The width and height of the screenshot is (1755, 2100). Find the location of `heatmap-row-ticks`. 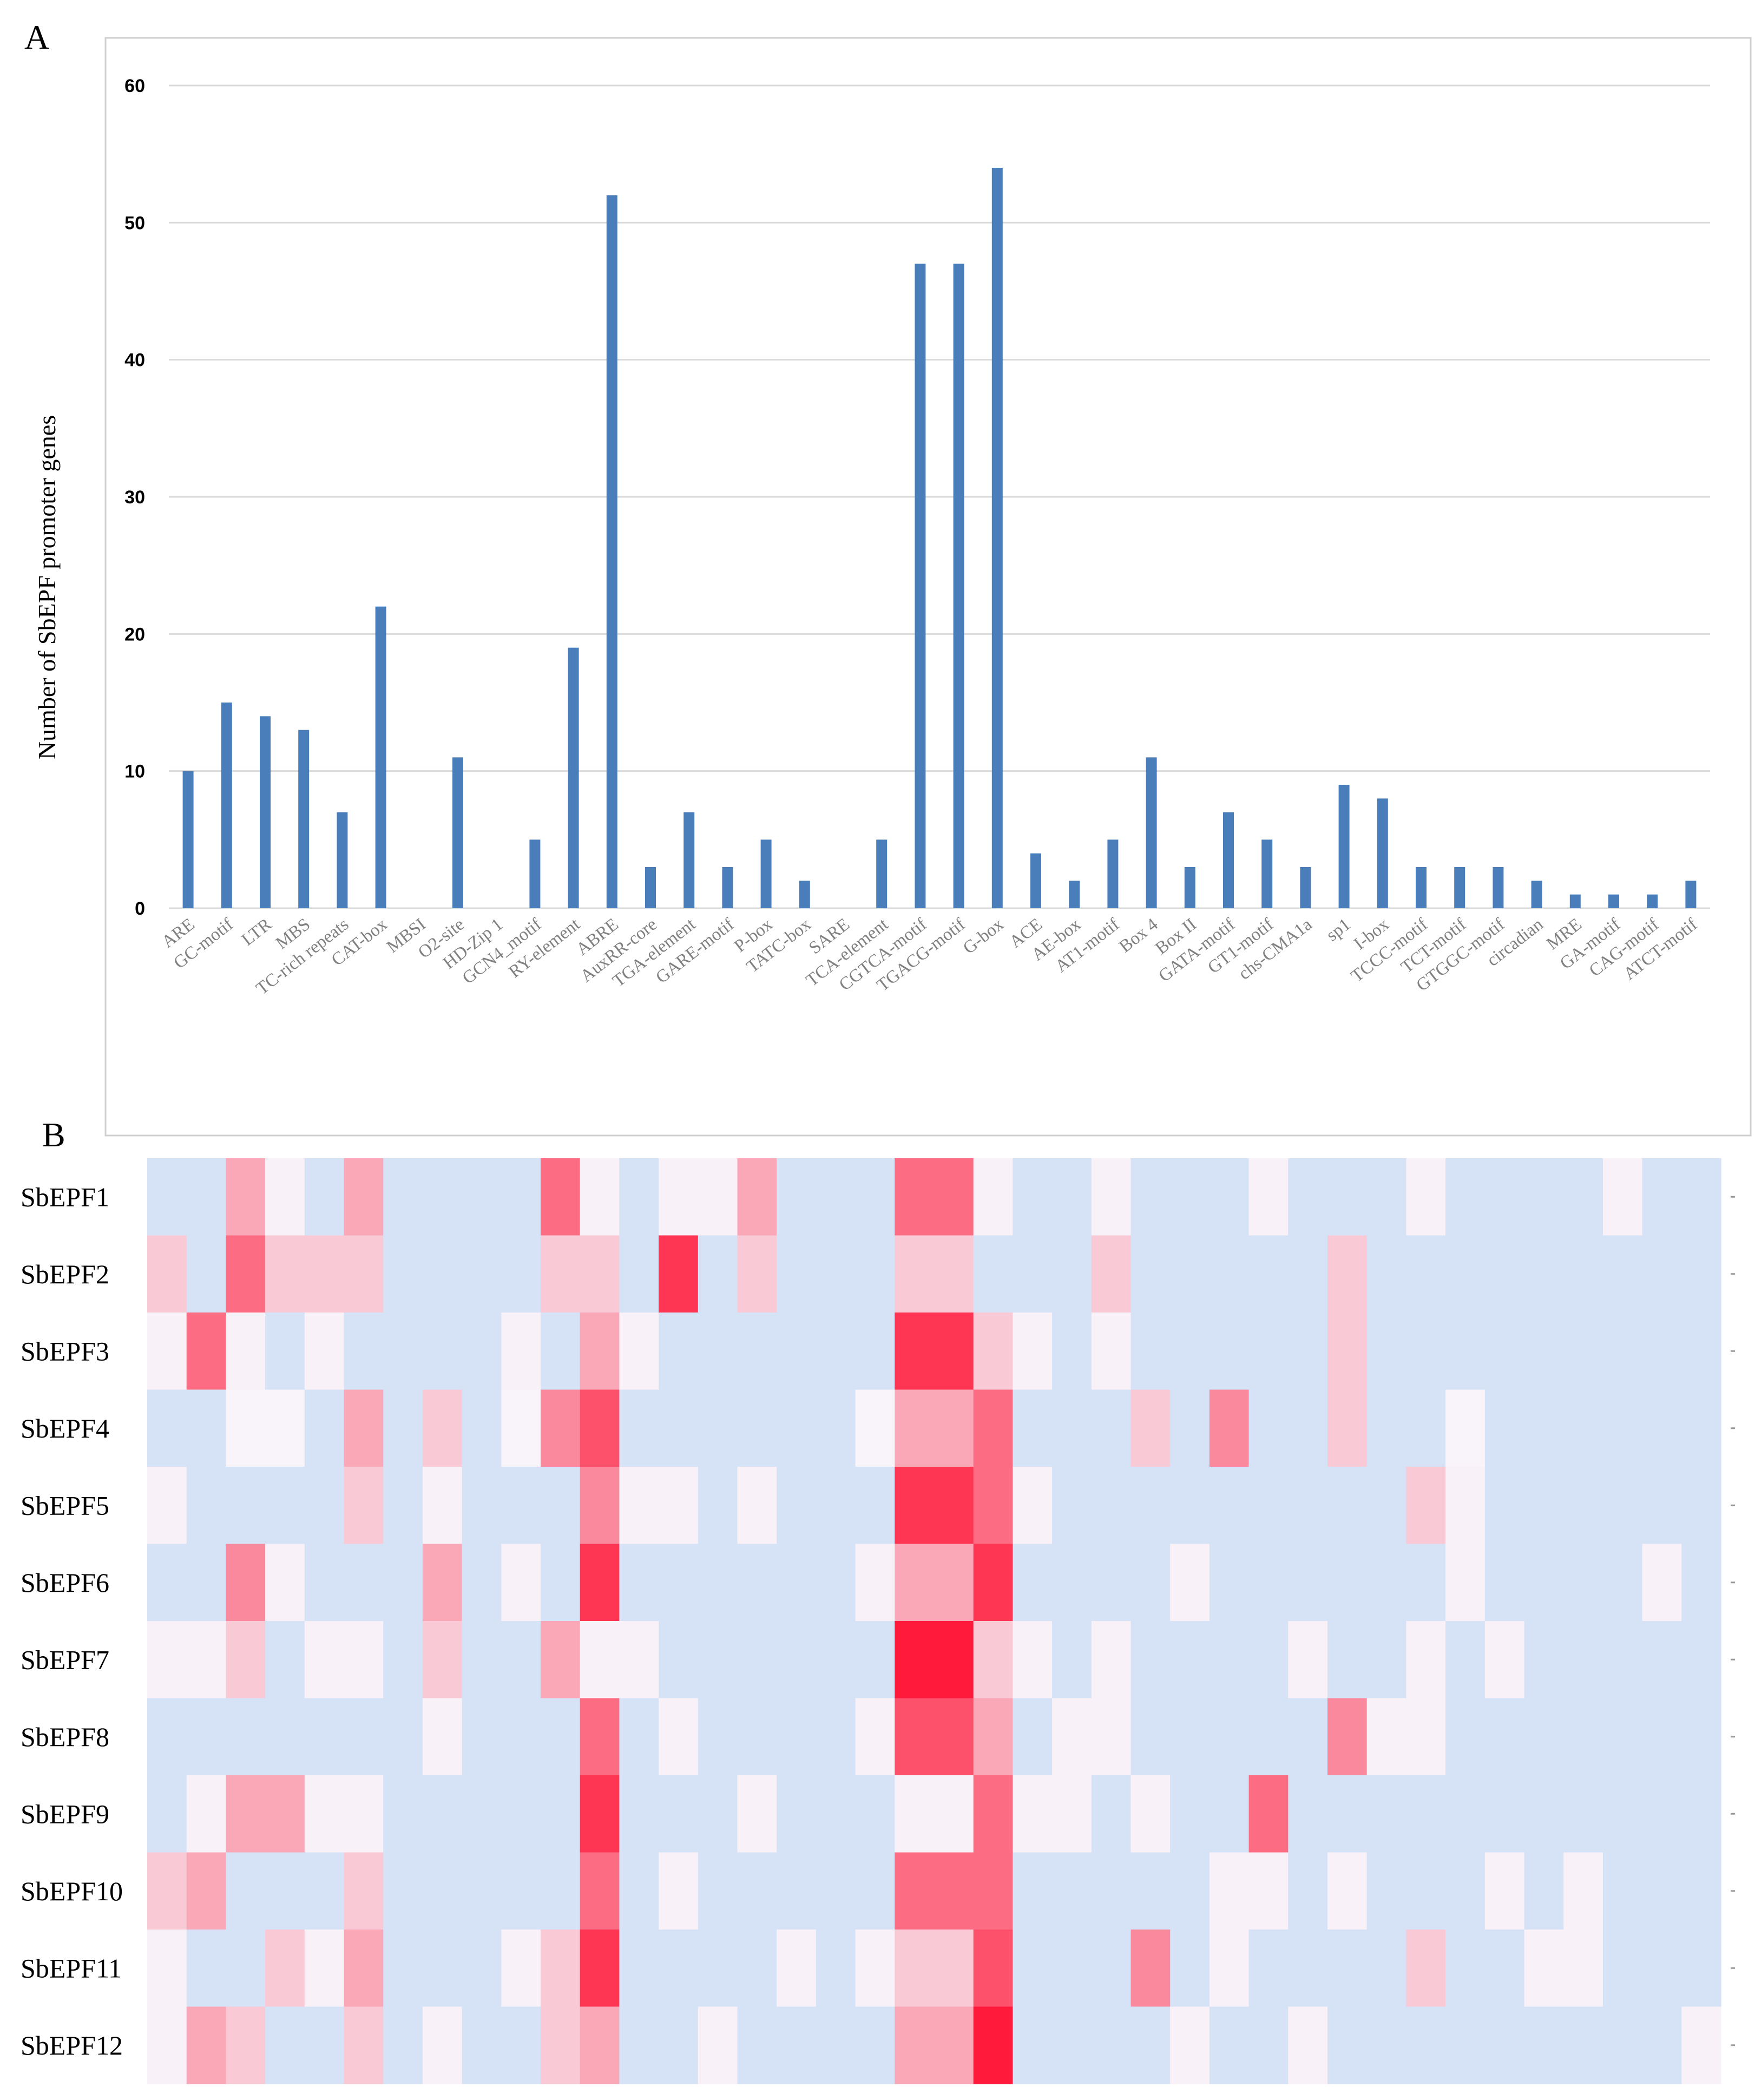

heatmap-row-ticks is located at coordinates (1733, 1621).